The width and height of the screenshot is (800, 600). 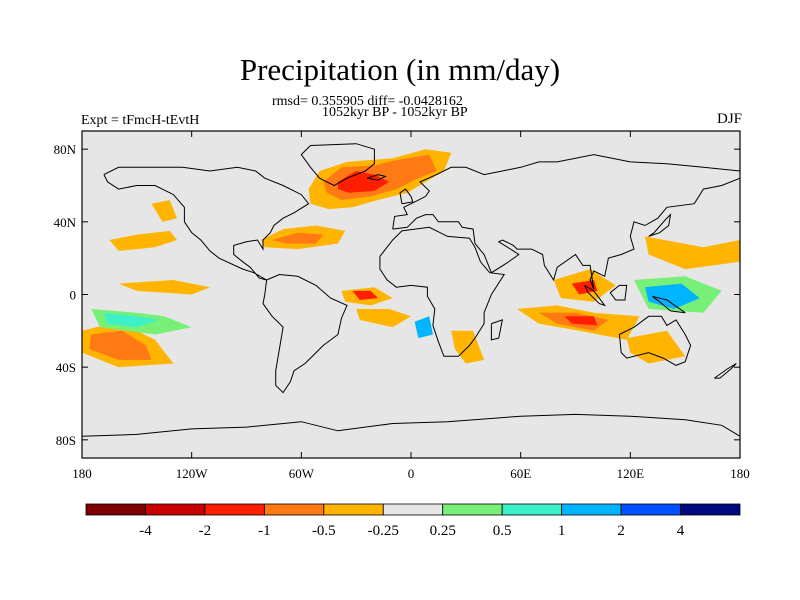 What do you see at coordinates (145, 531) in the screenshot?
I see `colorbar-label: -4` at bounding box center [145, 531].